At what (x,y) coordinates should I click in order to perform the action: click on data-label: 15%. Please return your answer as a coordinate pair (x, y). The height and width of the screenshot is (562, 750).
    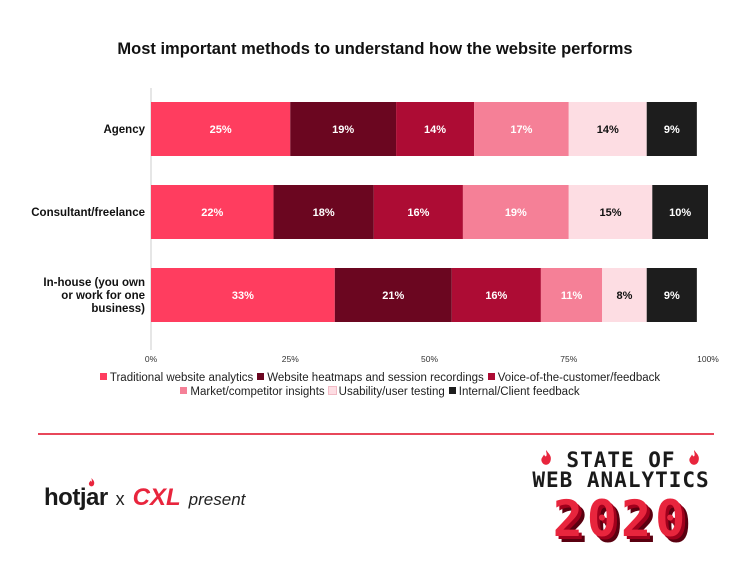
    Looking at the image, I should click on (611, 213).